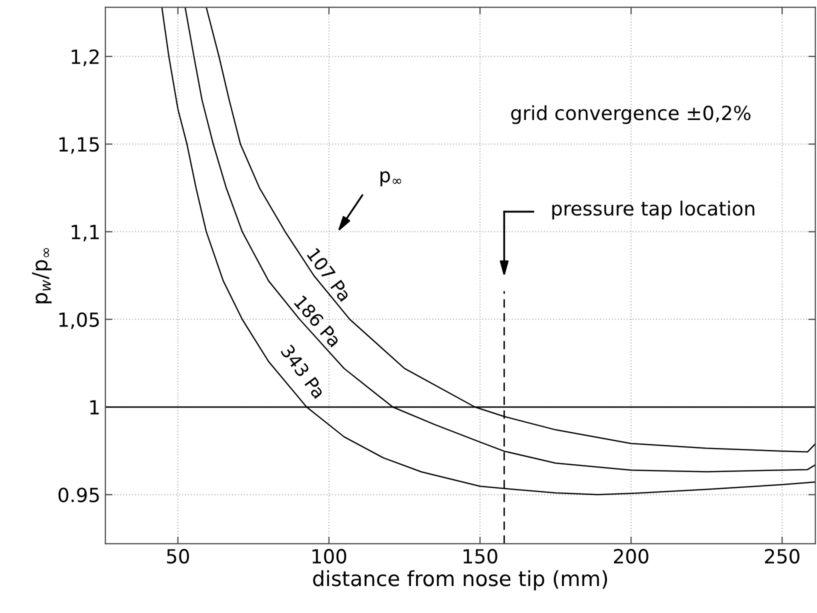 The image size is (817, 613). What do you see at coordinates (631, 556) in the screenshot?
I see `x-tick-label: 200` at bounding box center [631, 556].